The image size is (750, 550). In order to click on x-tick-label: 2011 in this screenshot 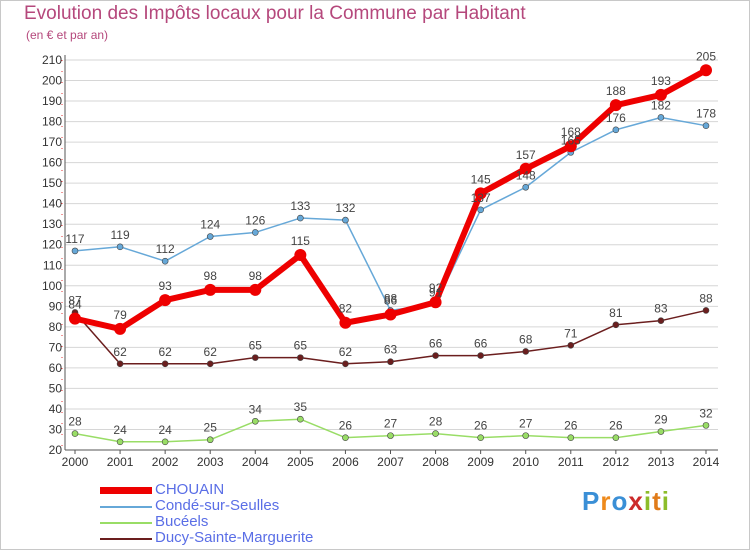, I will do `click(571, 462)`.